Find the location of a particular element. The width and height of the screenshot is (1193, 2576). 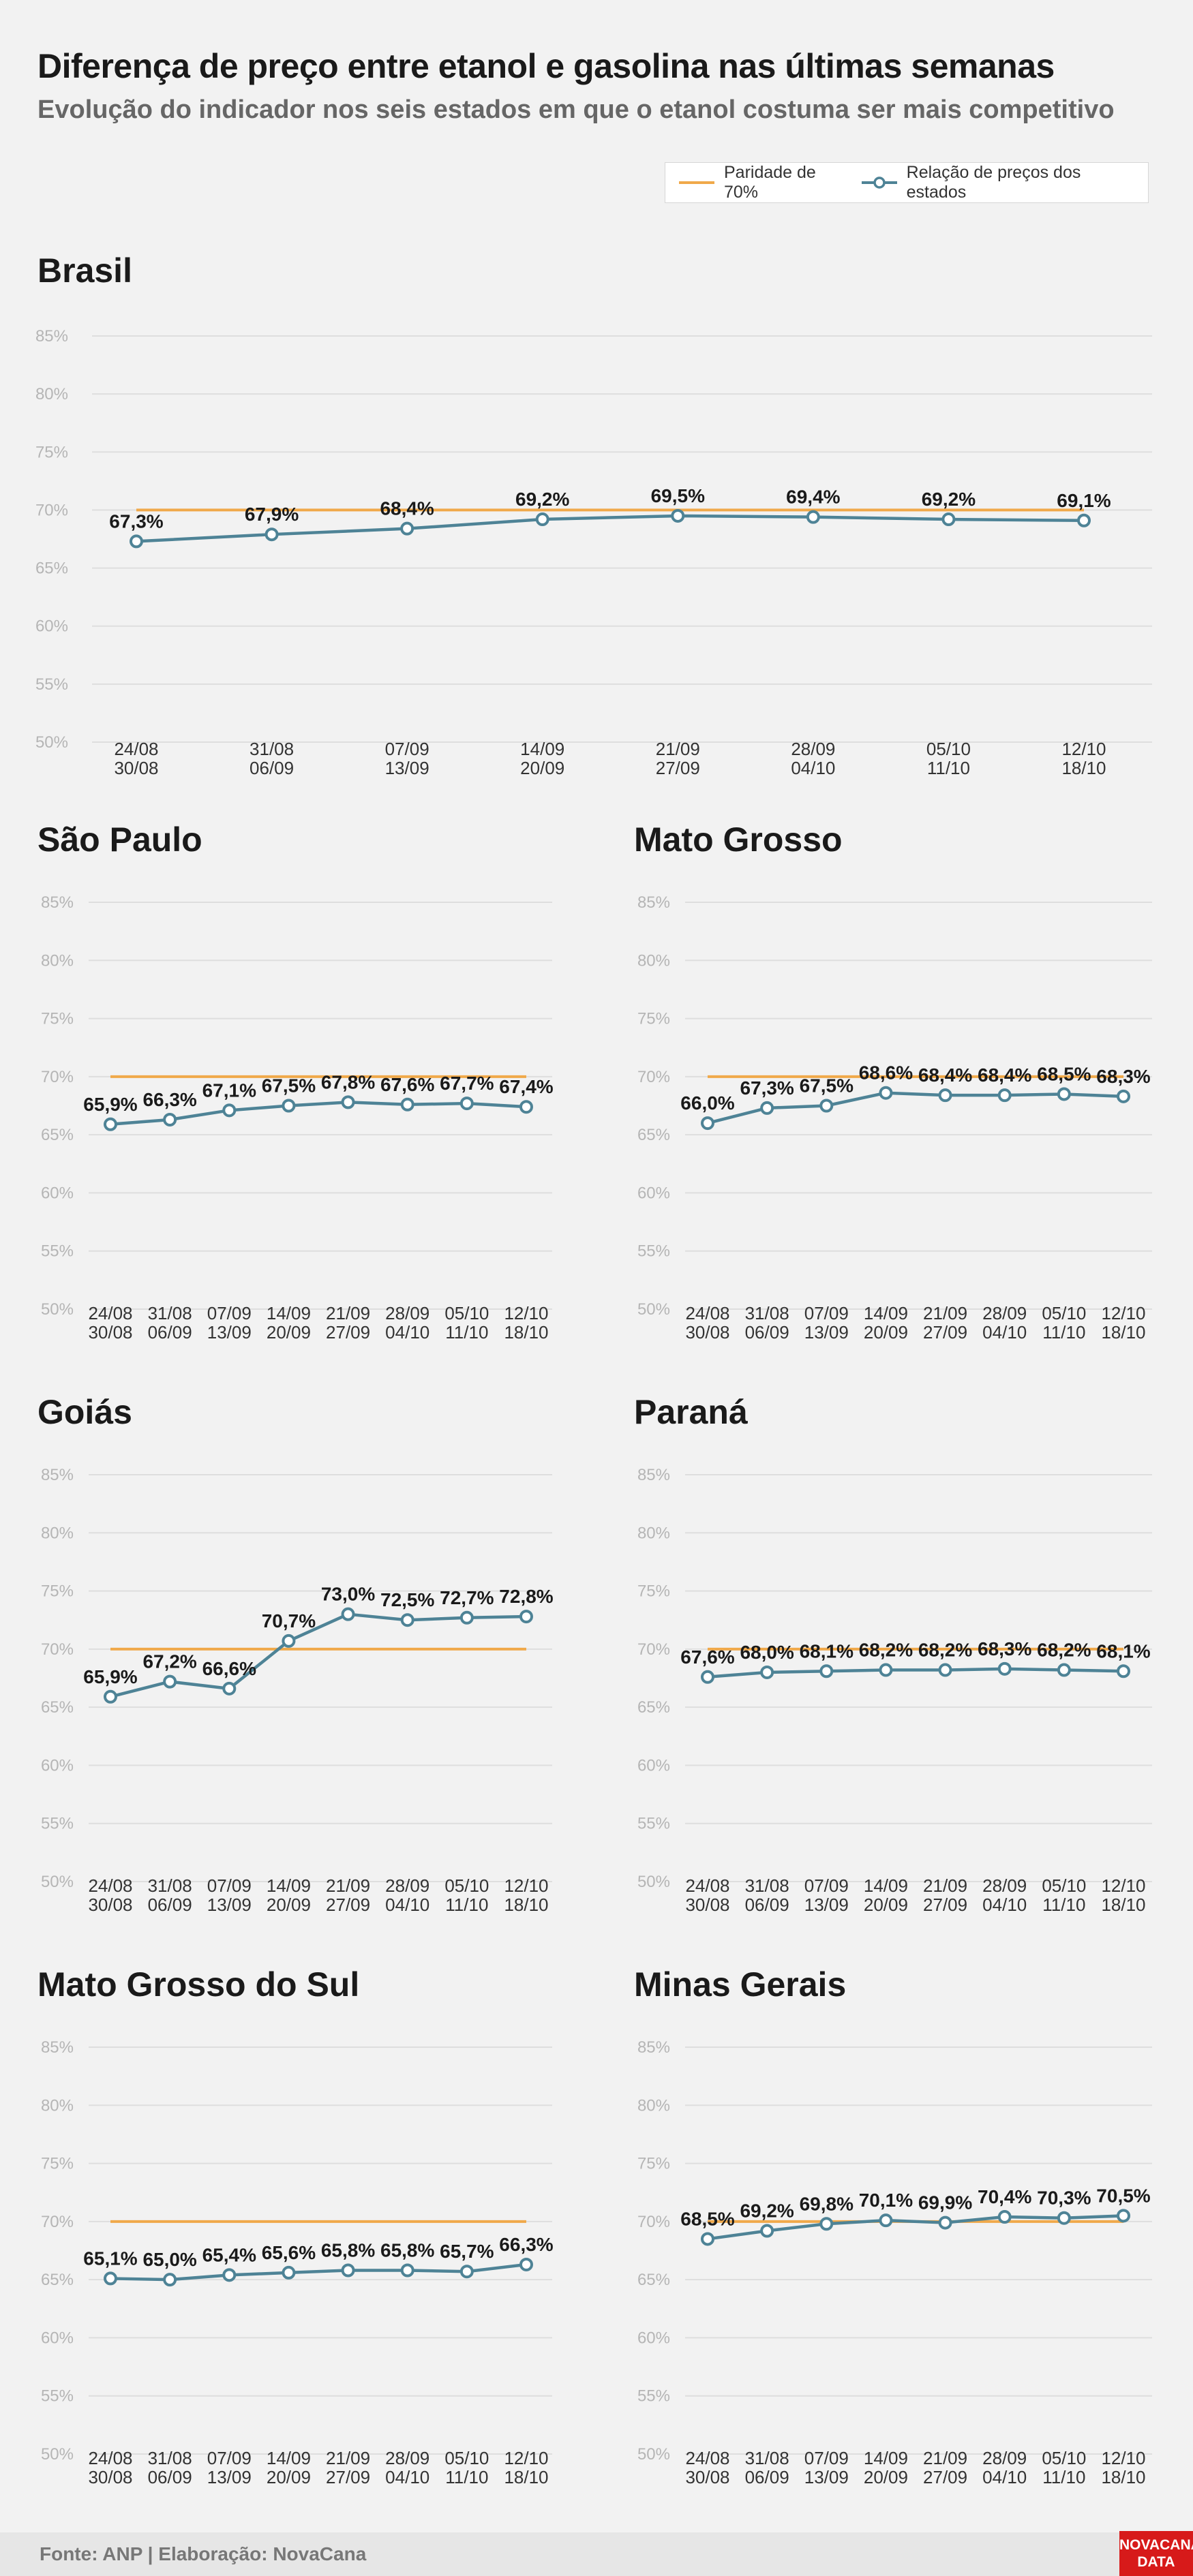

data-label: 65,6% is located at coordinates (289, 2252).